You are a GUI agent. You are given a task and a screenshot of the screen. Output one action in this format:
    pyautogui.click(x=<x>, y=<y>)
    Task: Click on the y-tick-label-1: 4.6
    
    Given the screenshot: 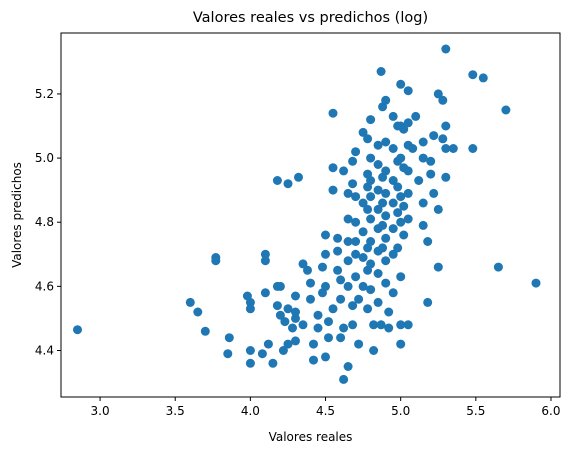 What is the action you would take?
    pyautogui.click(x=44, y=286)
    